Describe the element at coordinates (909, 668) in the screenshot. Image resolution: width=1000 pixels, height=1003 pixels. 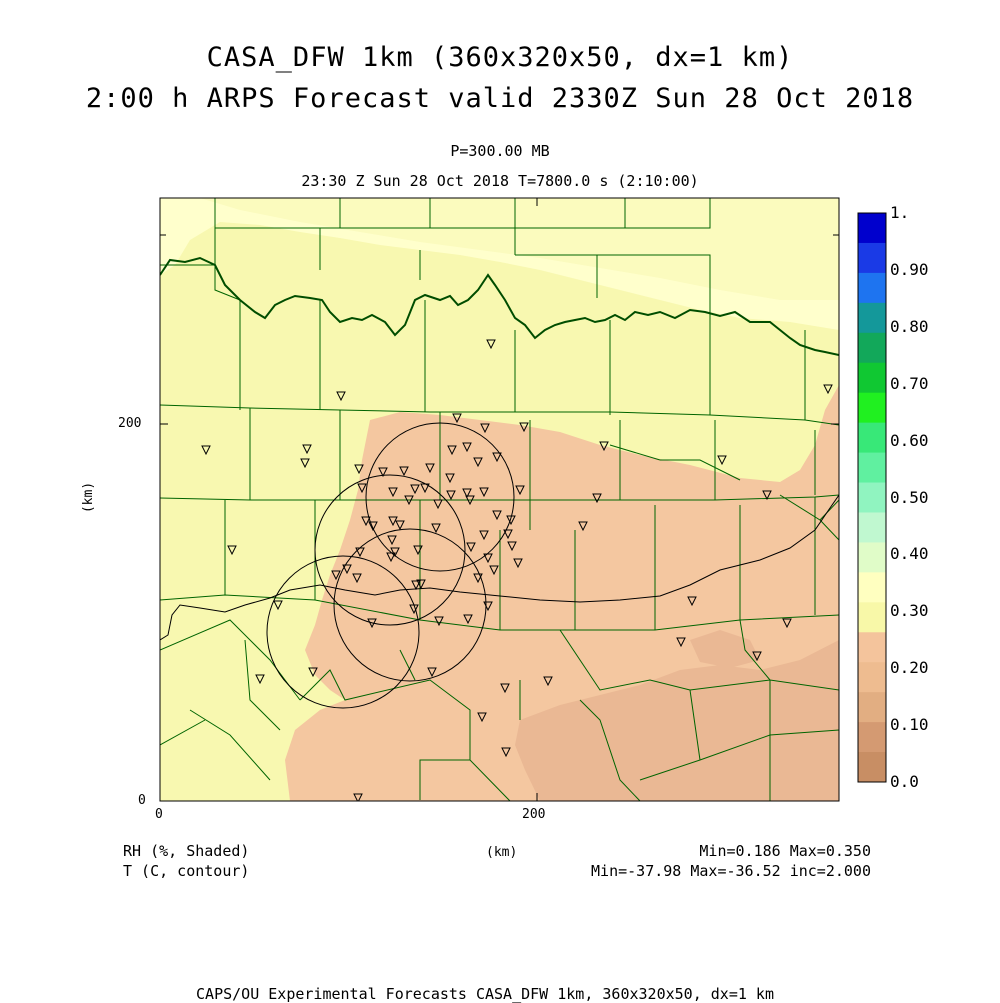
I see `colorbar-label: 0.20` at that location.